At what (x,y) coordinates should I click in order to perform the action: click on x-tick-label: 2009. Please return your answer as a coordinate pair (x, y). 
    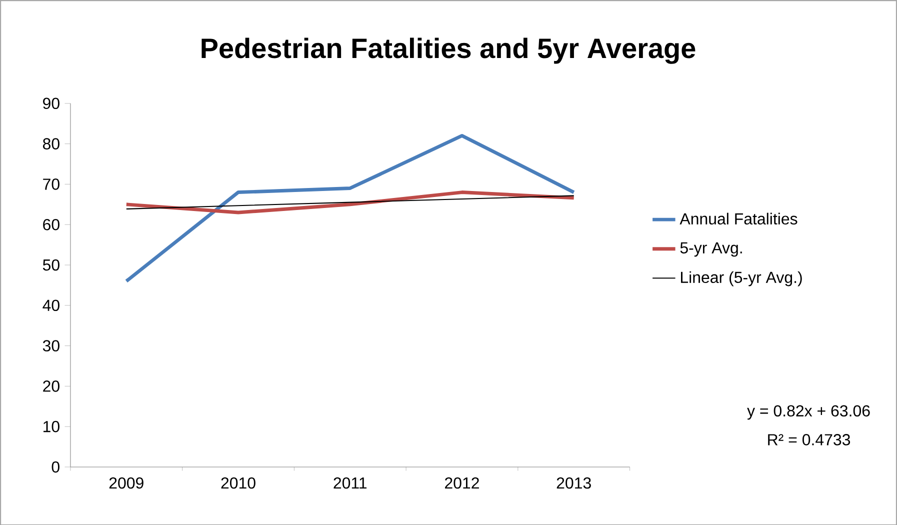
    Looking at the image, I should click on (126, 482).